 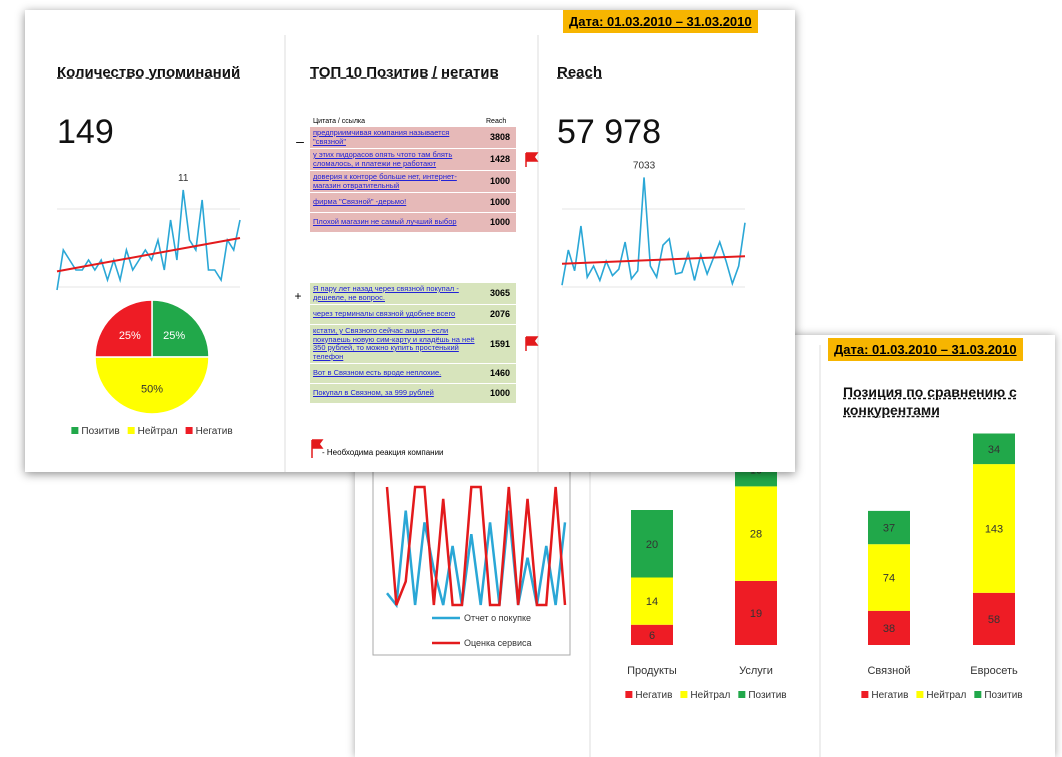 What do you see at coordinates (500, 373) in the screenshot?
I see `reach-value: 1460` at bounding box center [500, 373].